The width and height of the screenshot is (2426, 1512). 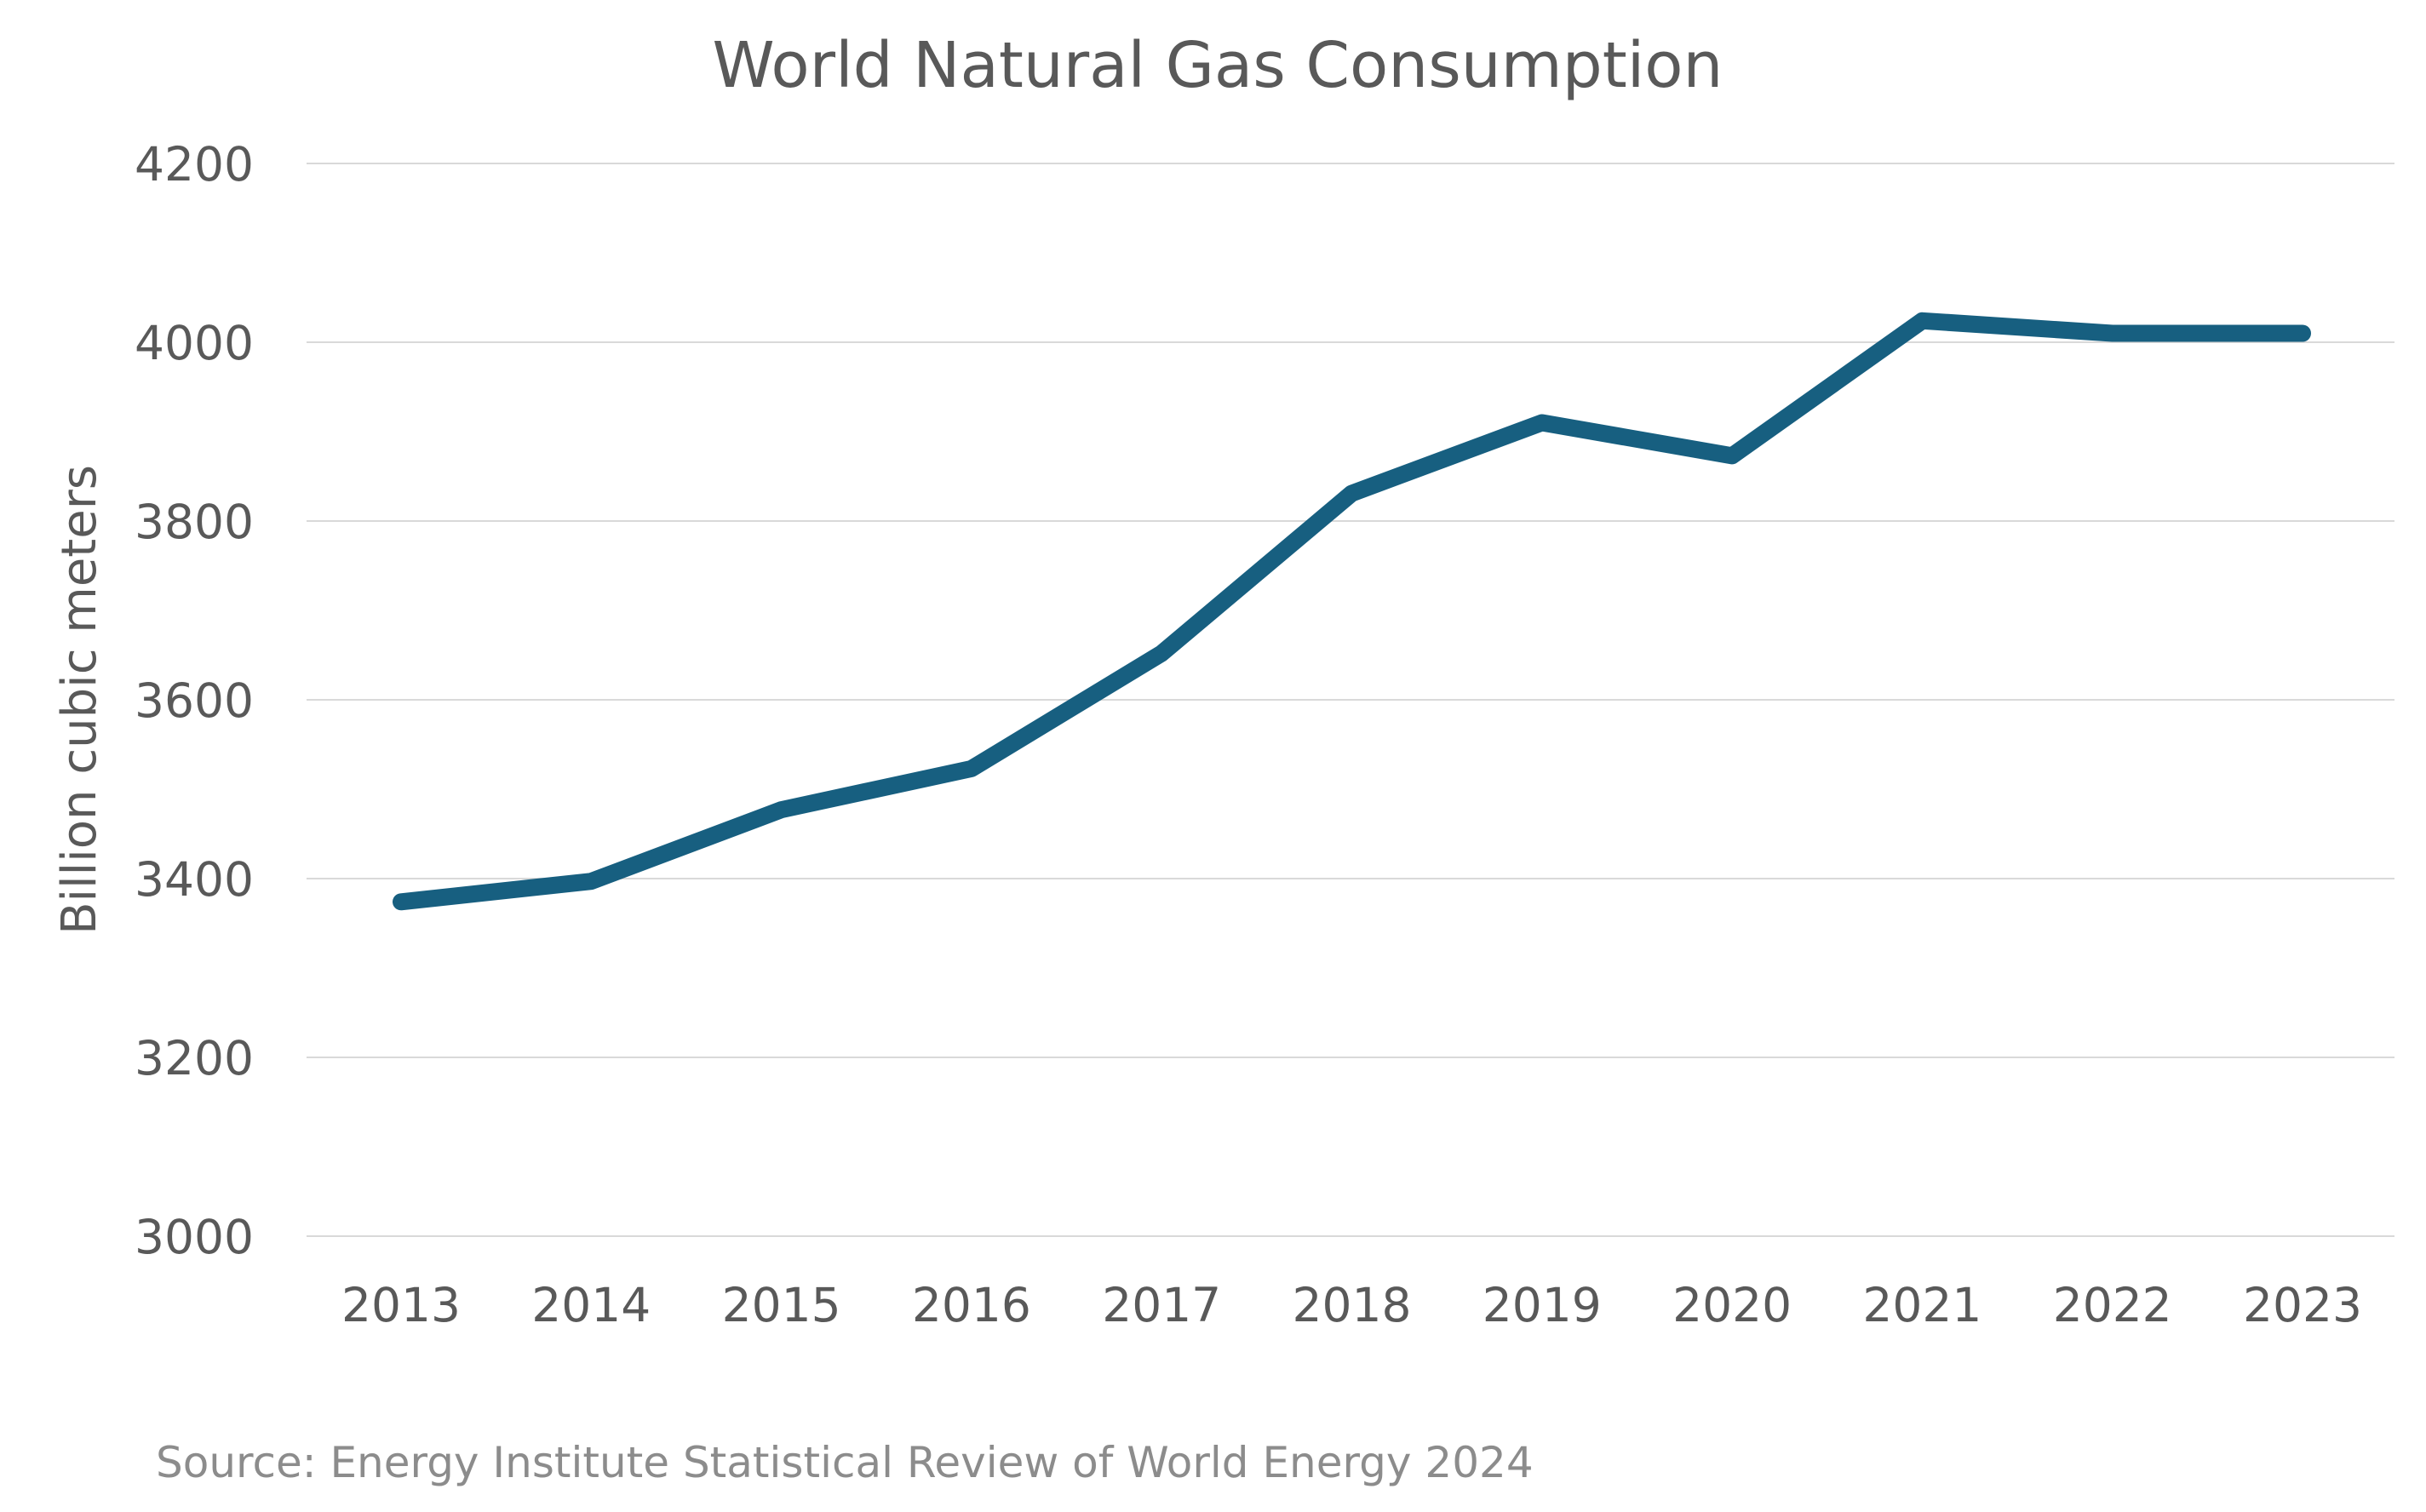 I want to click on y-axis-label: Billion cubic meters, so click(x=79, y=700).